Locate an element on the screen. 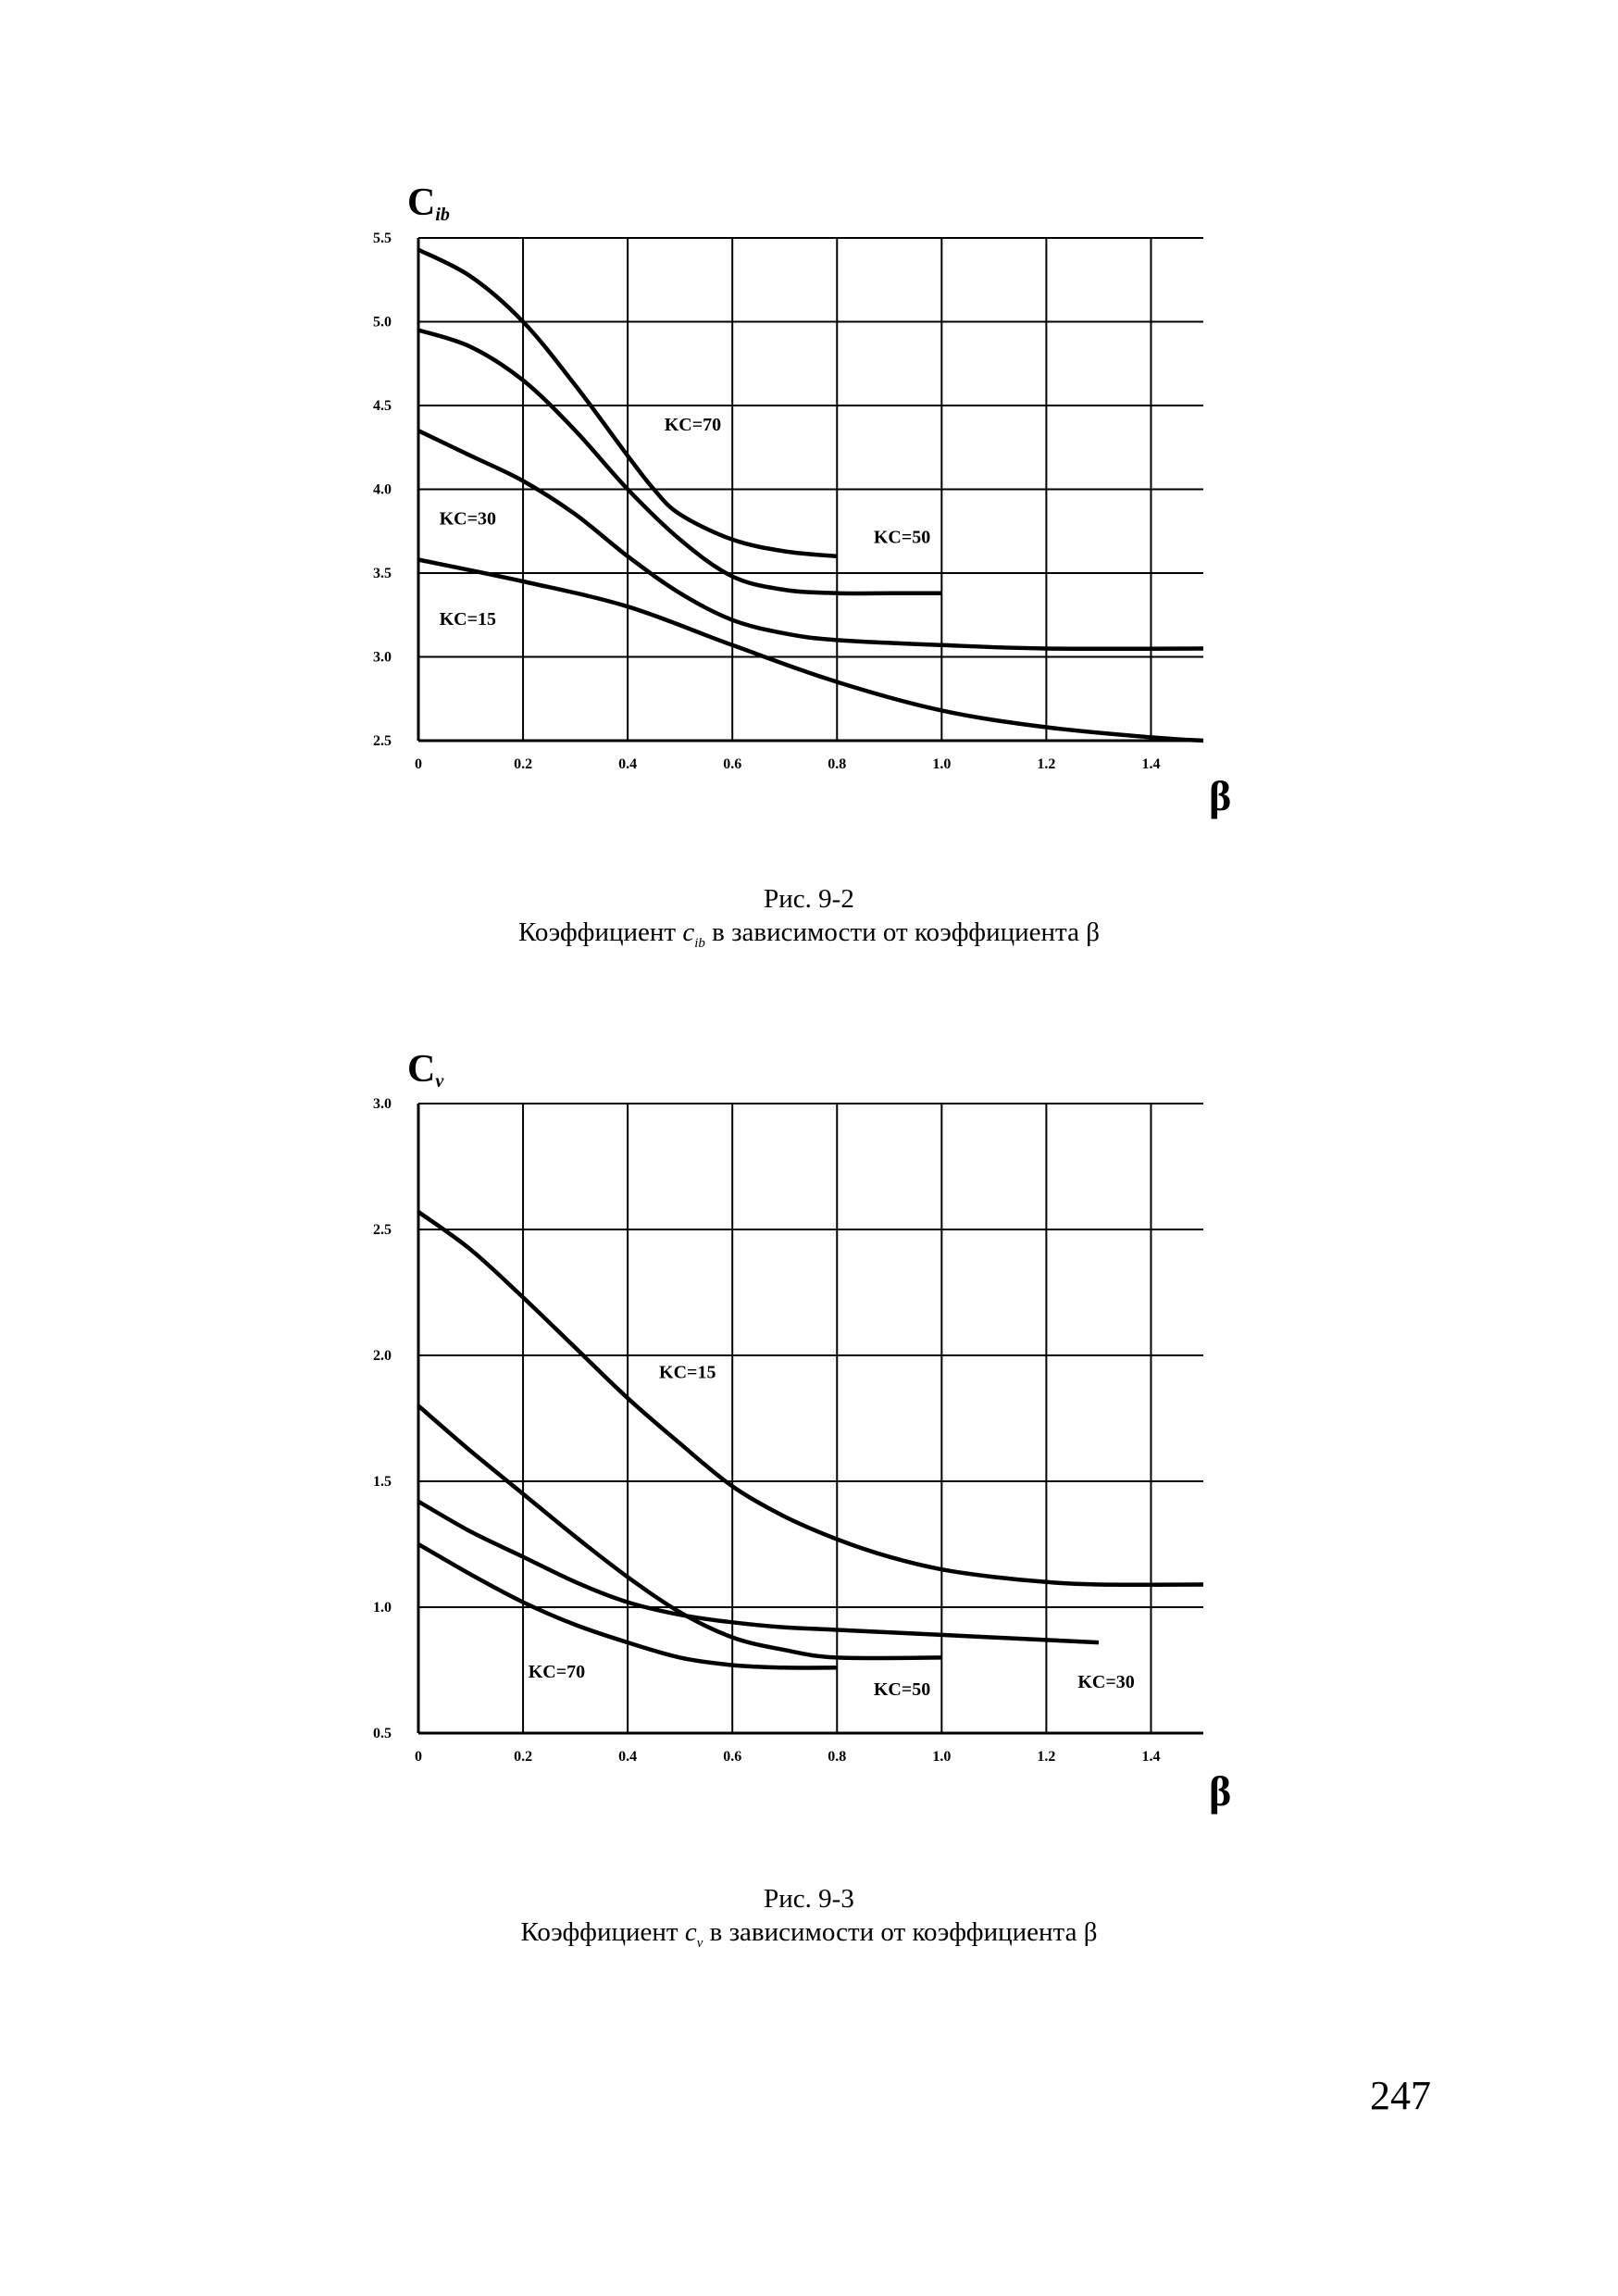  y-tick-label: 3.5 is located at coordinates (382, 573).